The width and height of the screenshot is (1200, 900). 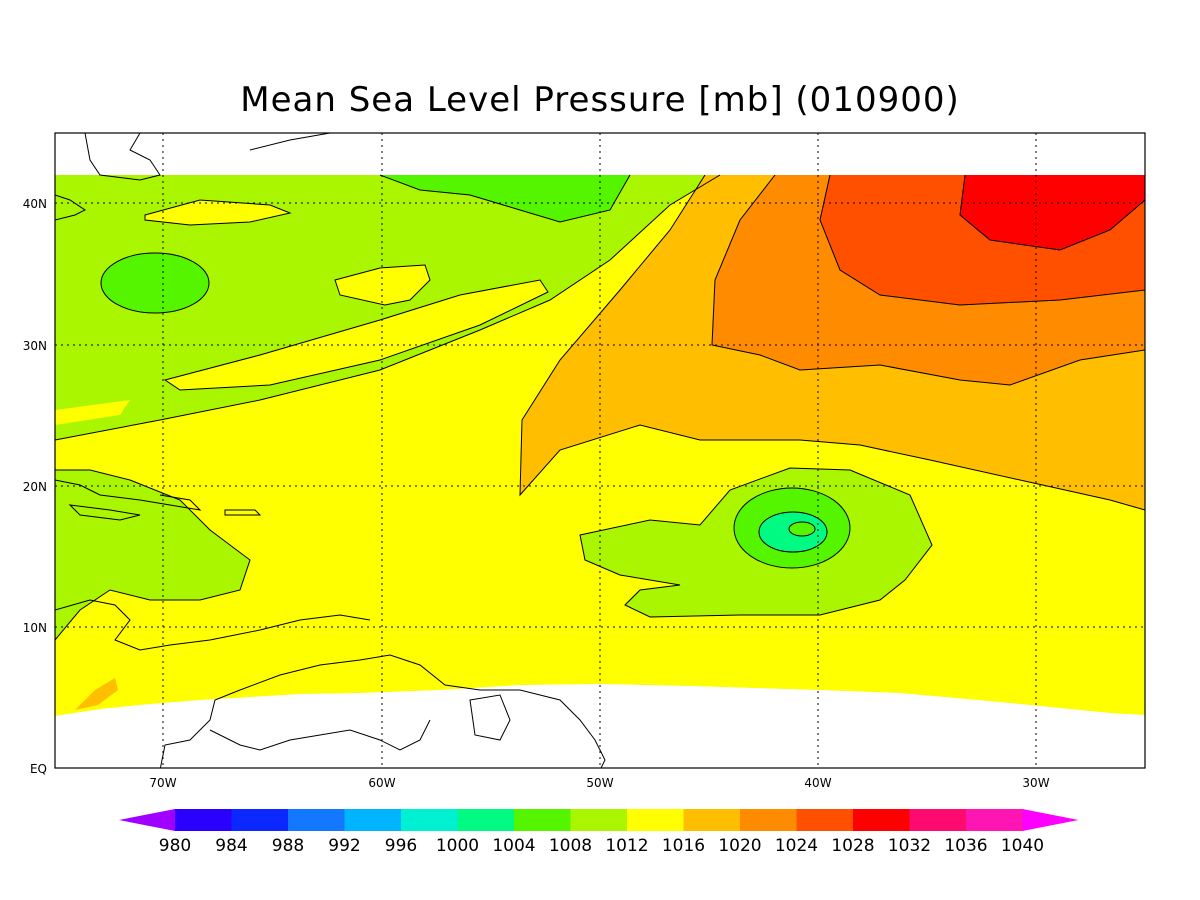 What do you see at coordinates (852, 846) in the screenshot?
I see `colorbar-label: 1028` at bounding box center [852, 846].